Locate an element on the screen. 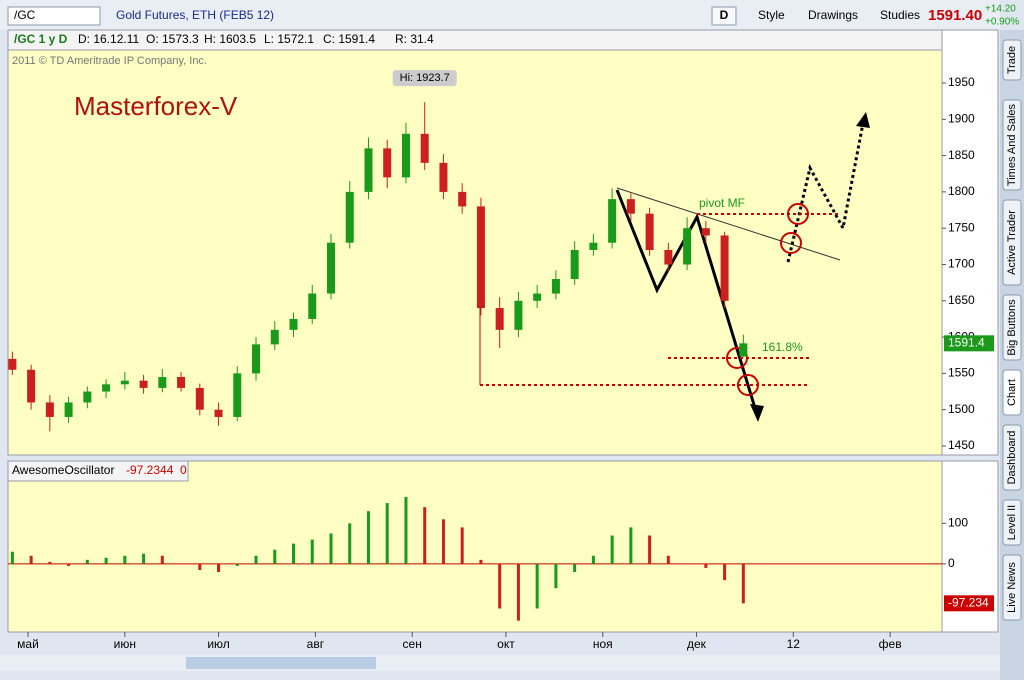 The height and width of the screenshot is (680, 1024). pivot-label: pivot MF is located at coordinates (722, 203).